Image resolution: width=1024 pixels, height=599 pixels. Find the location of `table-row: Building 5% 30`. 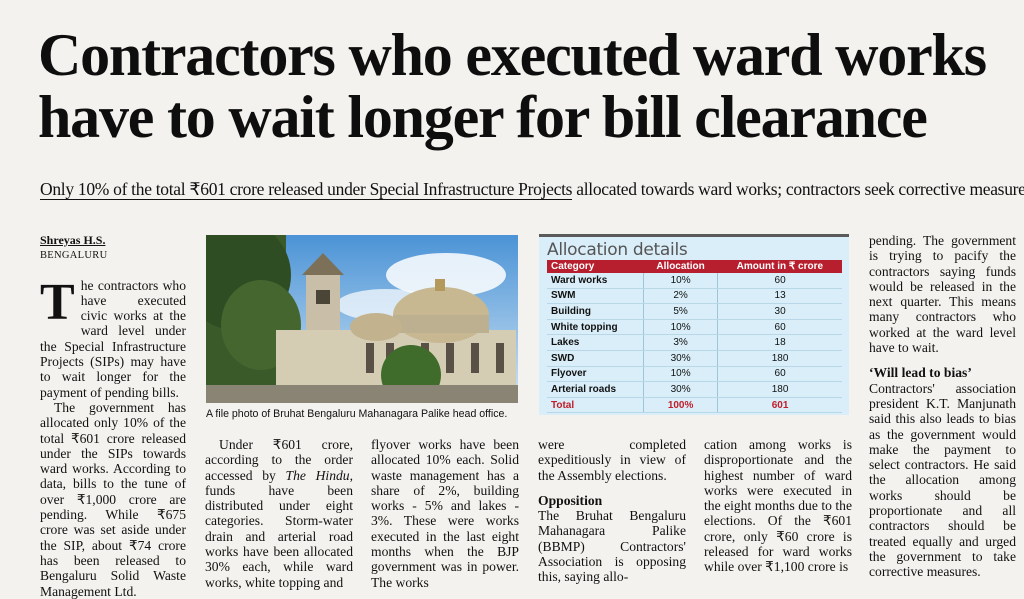

table-row: Building 5% 30 is located at coordinates (694, 311).